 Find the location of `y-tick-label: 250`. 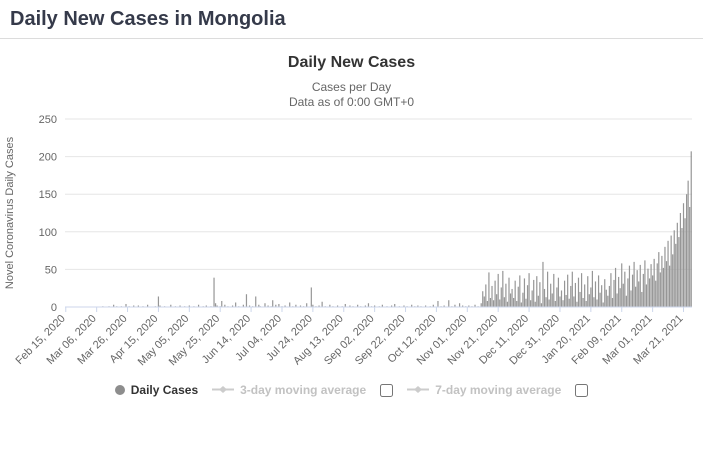

y-tick-label: 250 is located at coordinates (48, 120).